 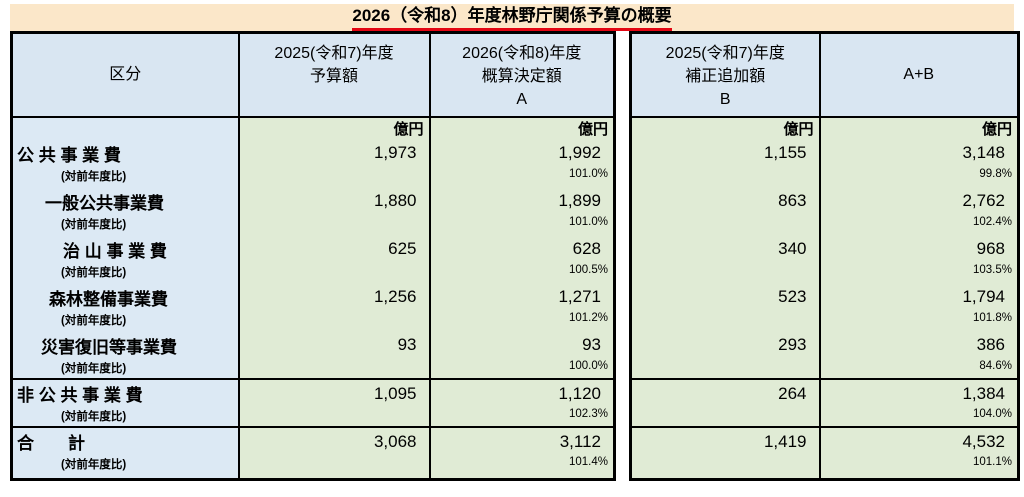 I want to click on table-row: 863 2,762, so click(x=824, y=201).